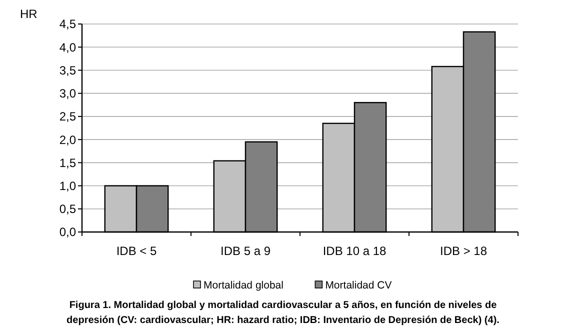  What do you see at coordinates (67, 232) in the screenshot?
I see `y-tick-label: 0,0` at bounding box center [67, 232].